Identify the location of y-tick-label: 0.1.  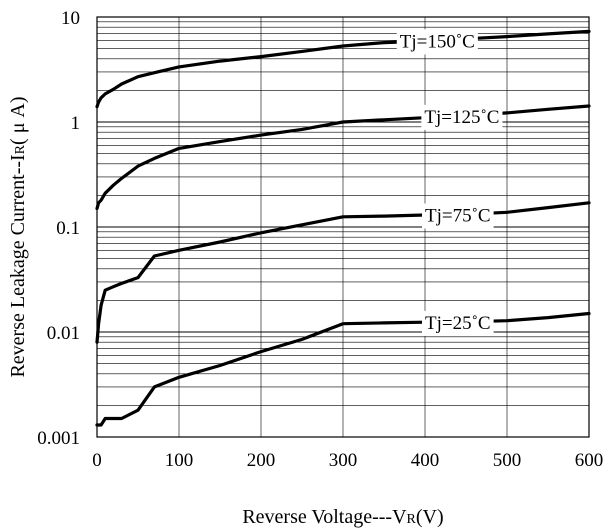
(68, 228).